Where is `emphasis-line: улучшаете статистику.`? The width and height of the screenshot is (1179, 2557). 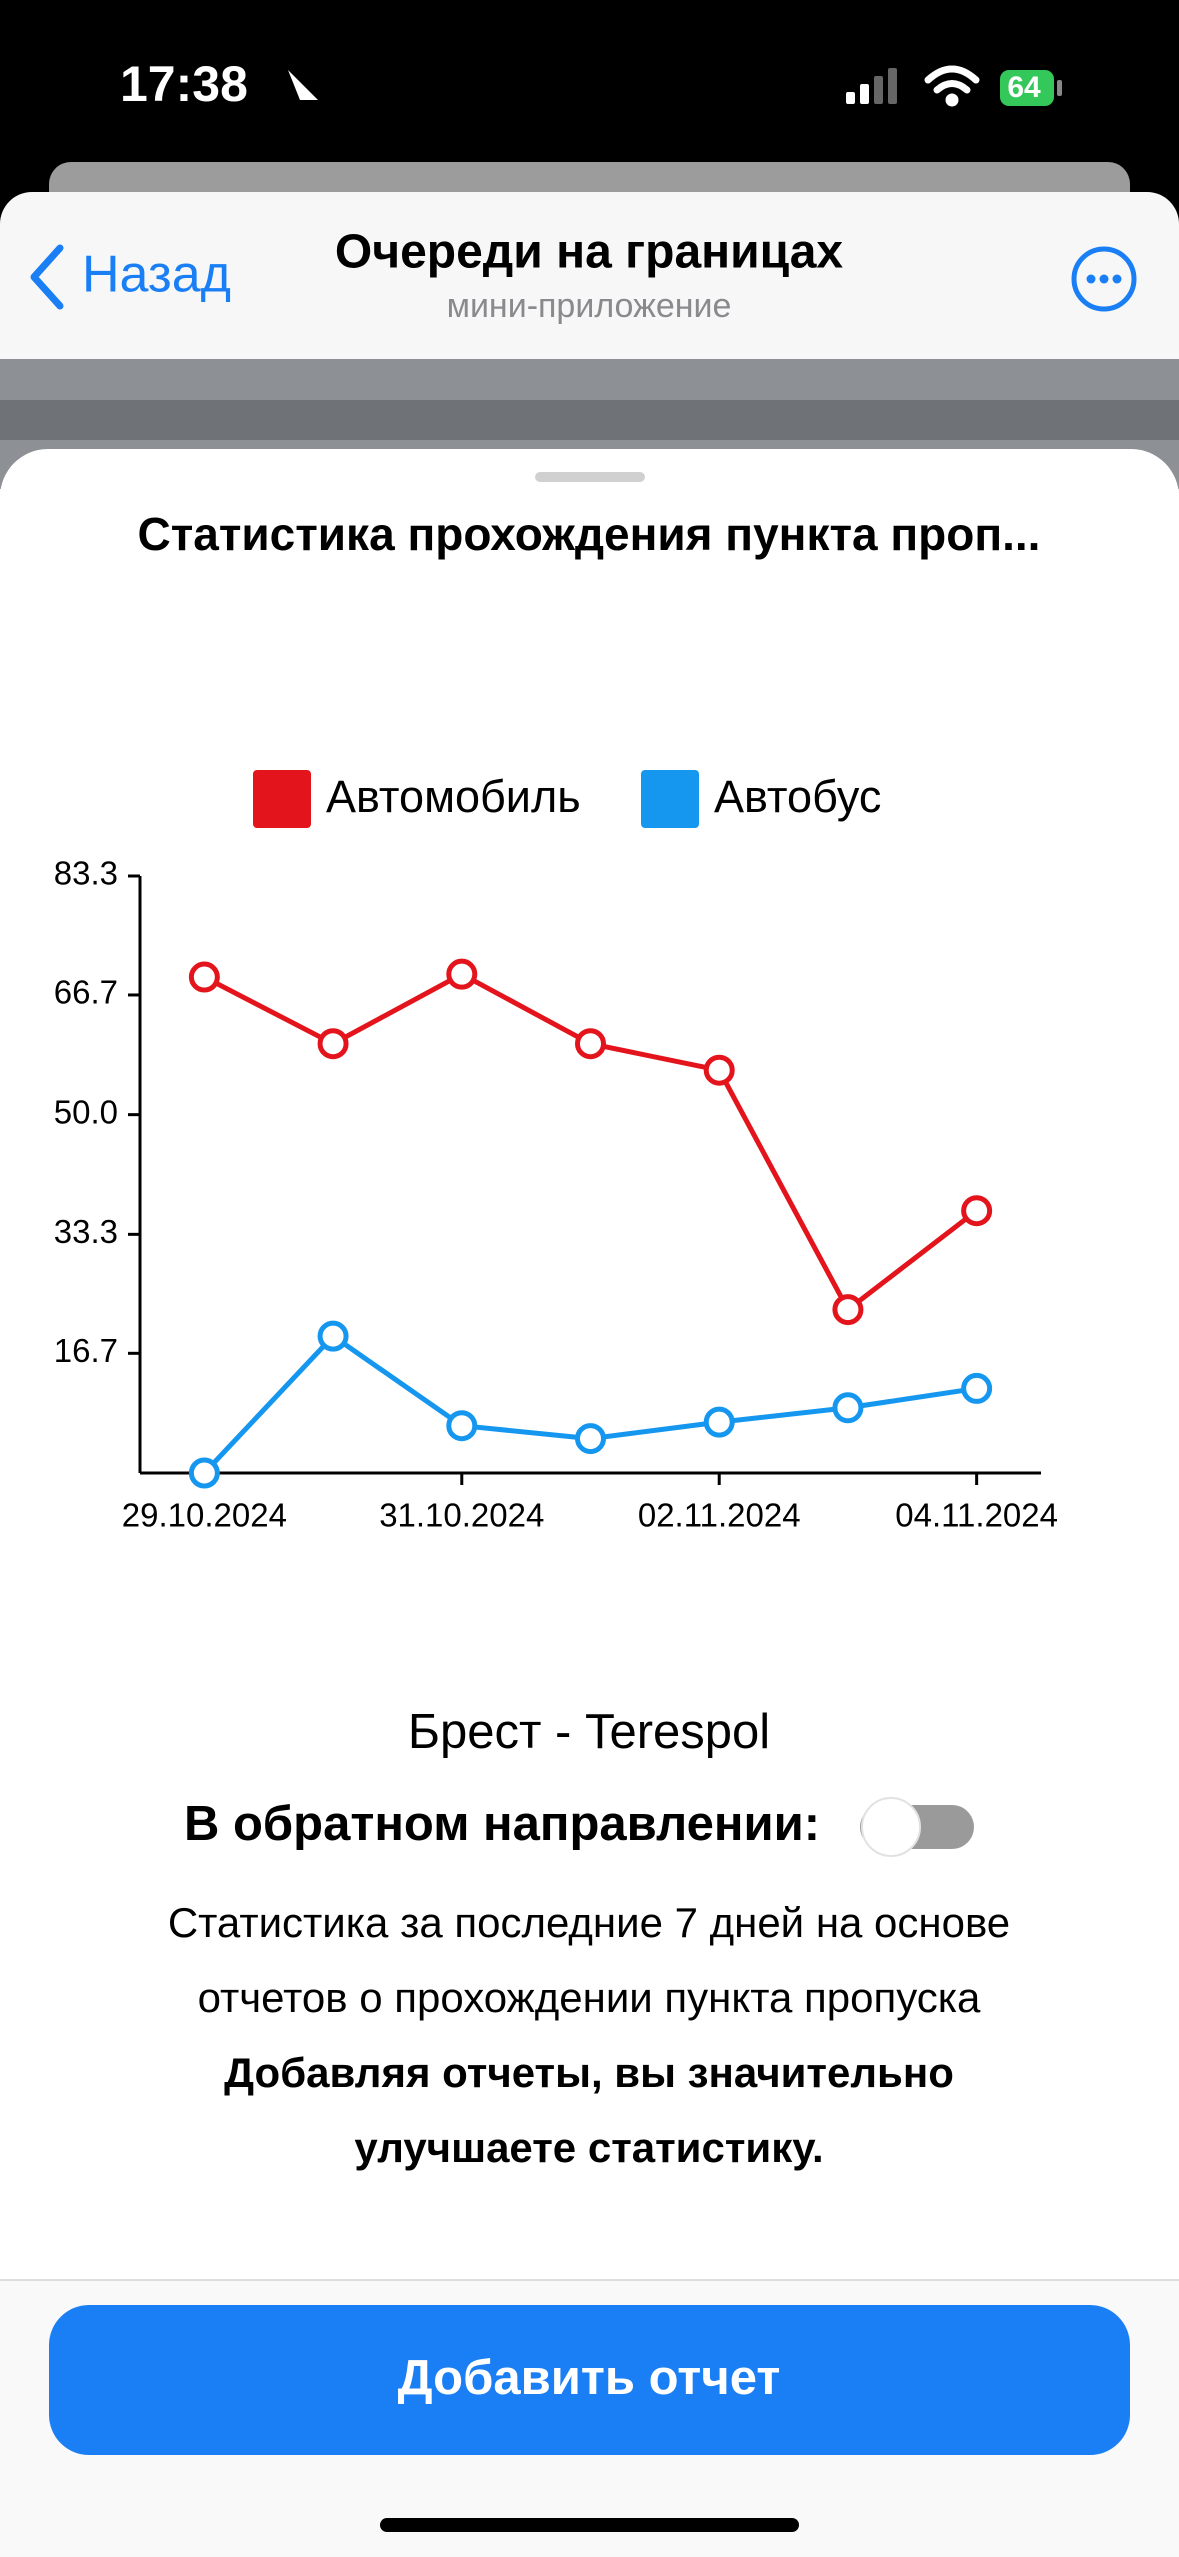
emphasis-line: улучшаете статистику. is located at coordinates (588, 2147).